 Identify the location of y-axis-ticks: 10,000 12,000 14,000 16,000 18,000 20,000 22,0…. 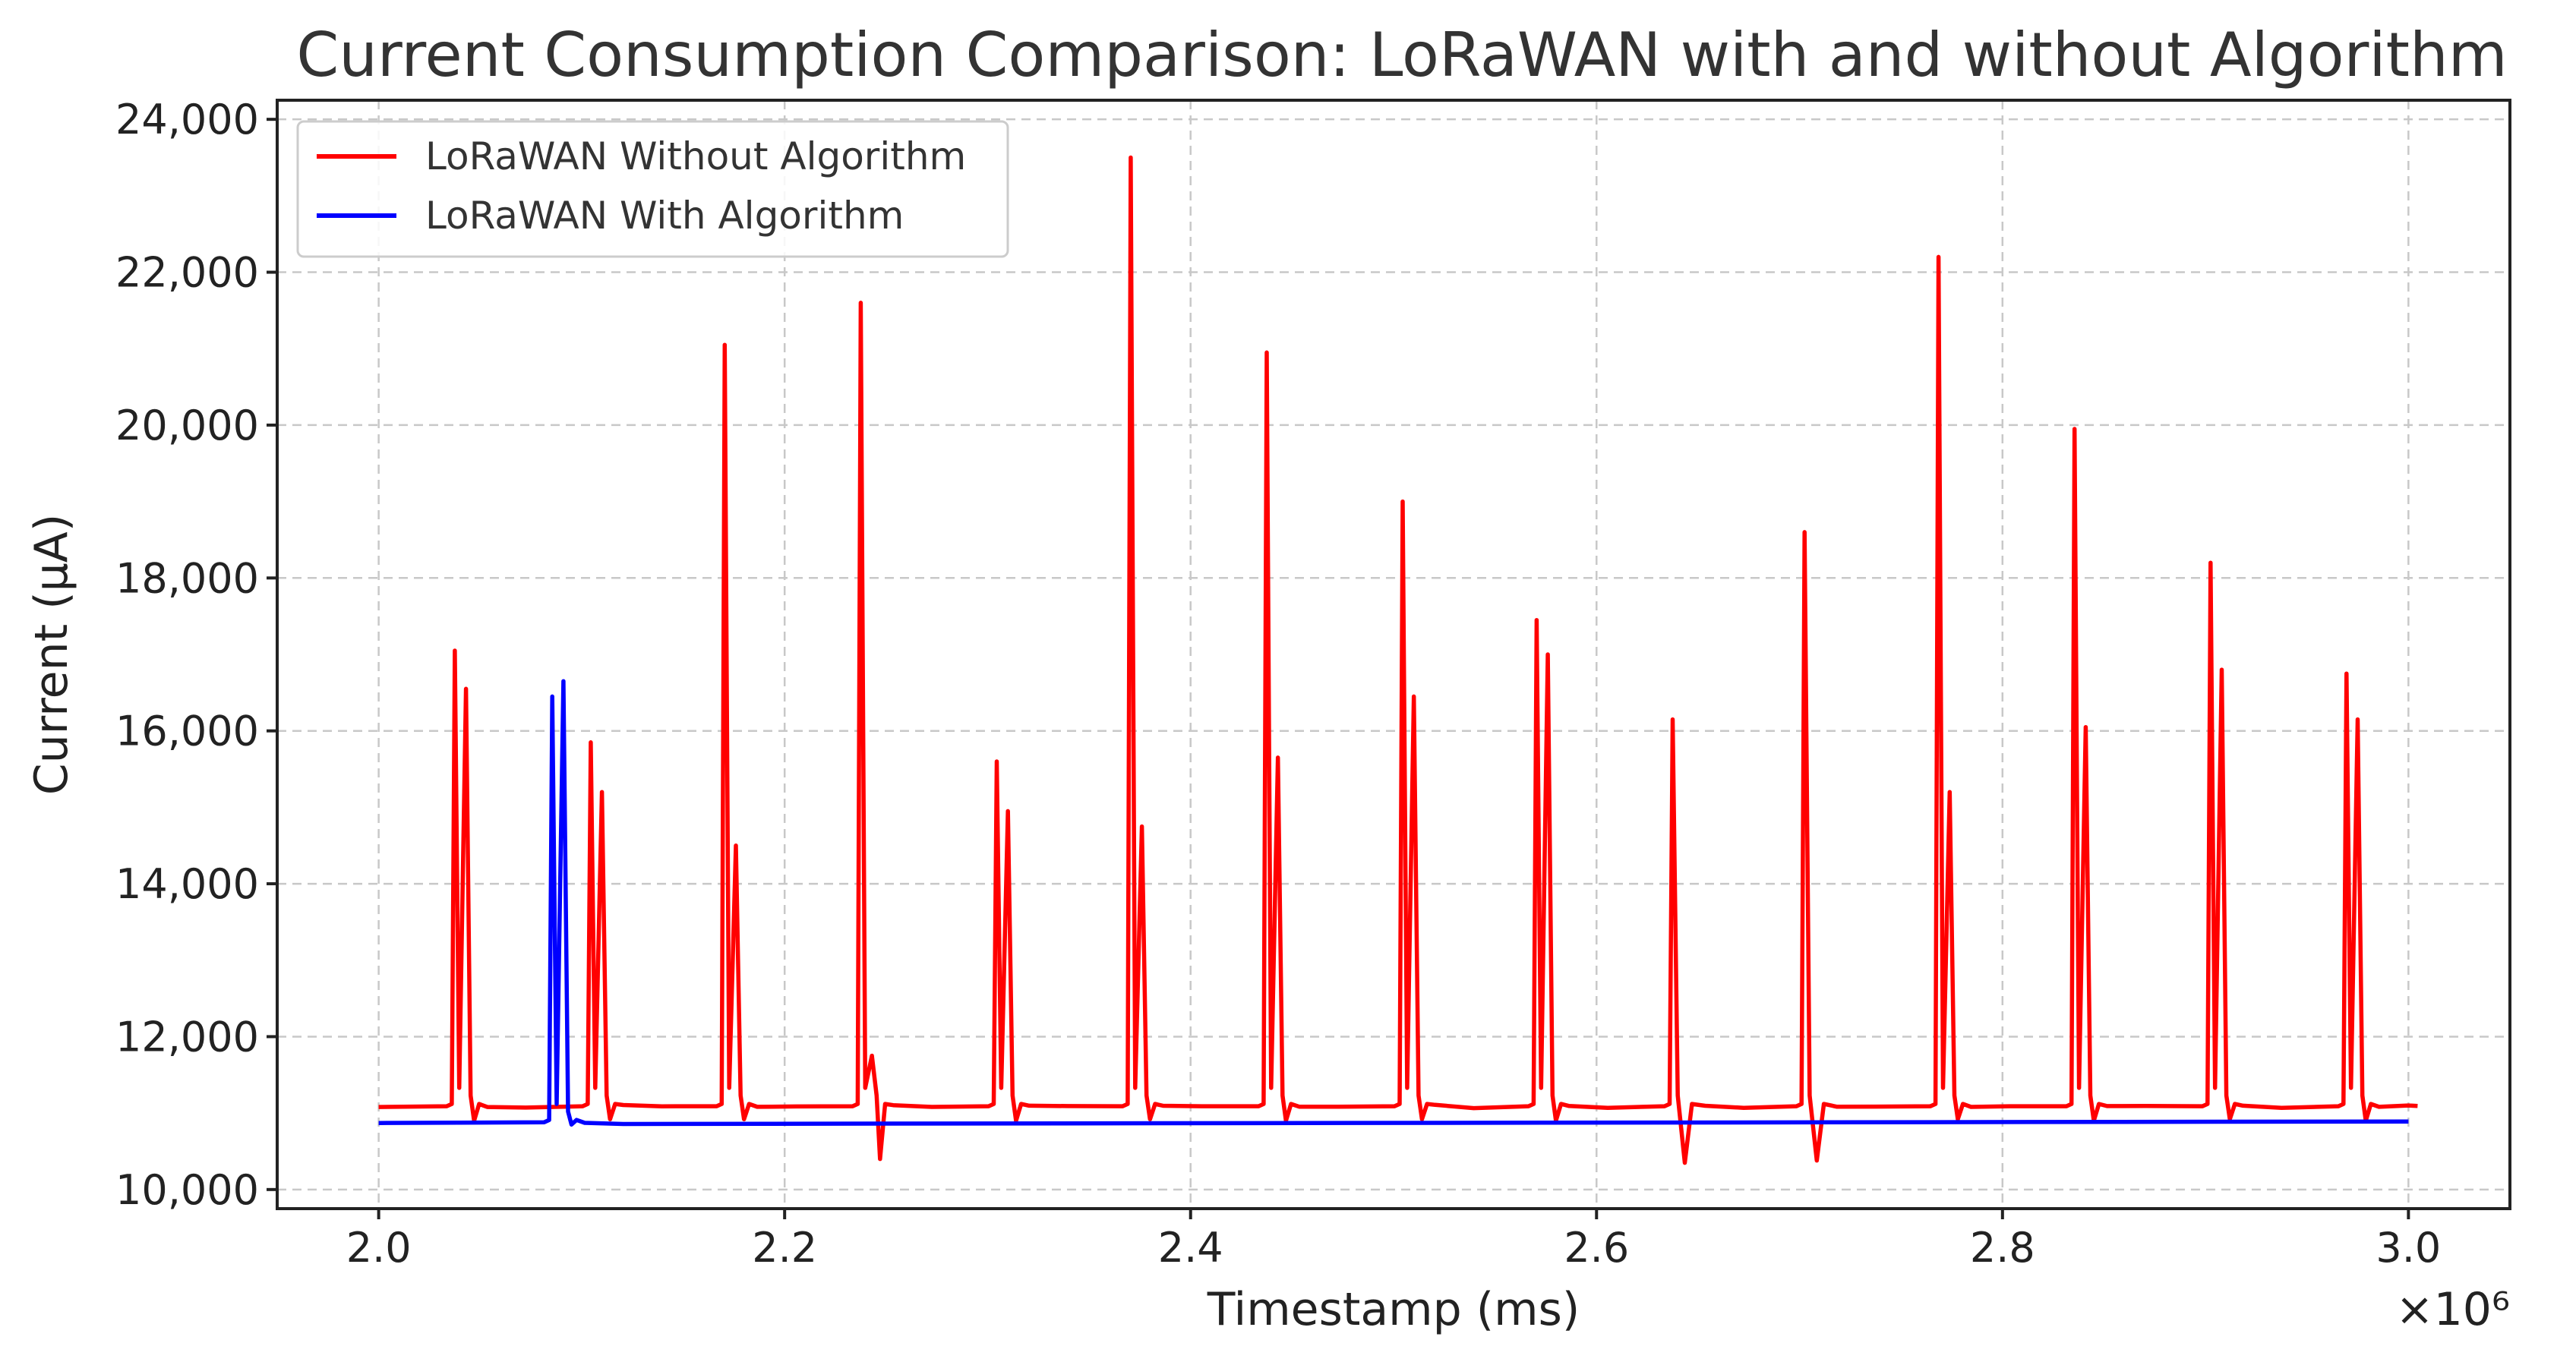
(196, 655).